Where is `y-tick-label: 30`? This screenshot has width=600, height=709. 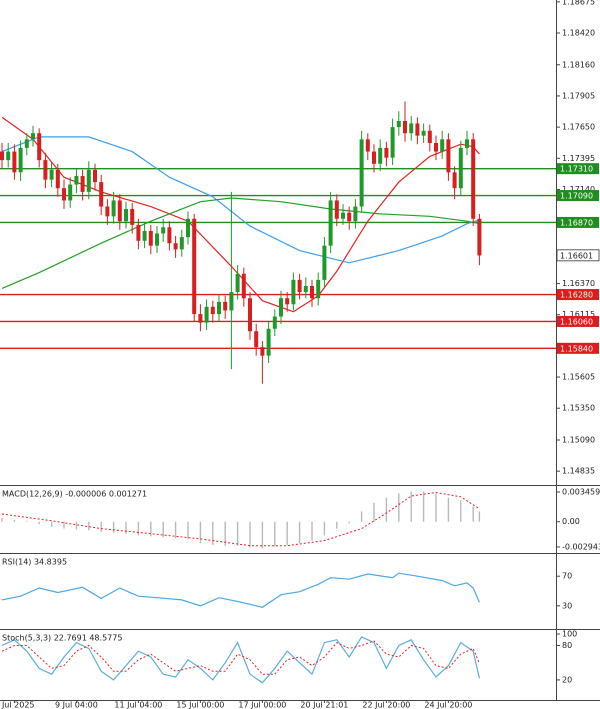
y-tick-label: 30 is located at coordinates (567, 605).